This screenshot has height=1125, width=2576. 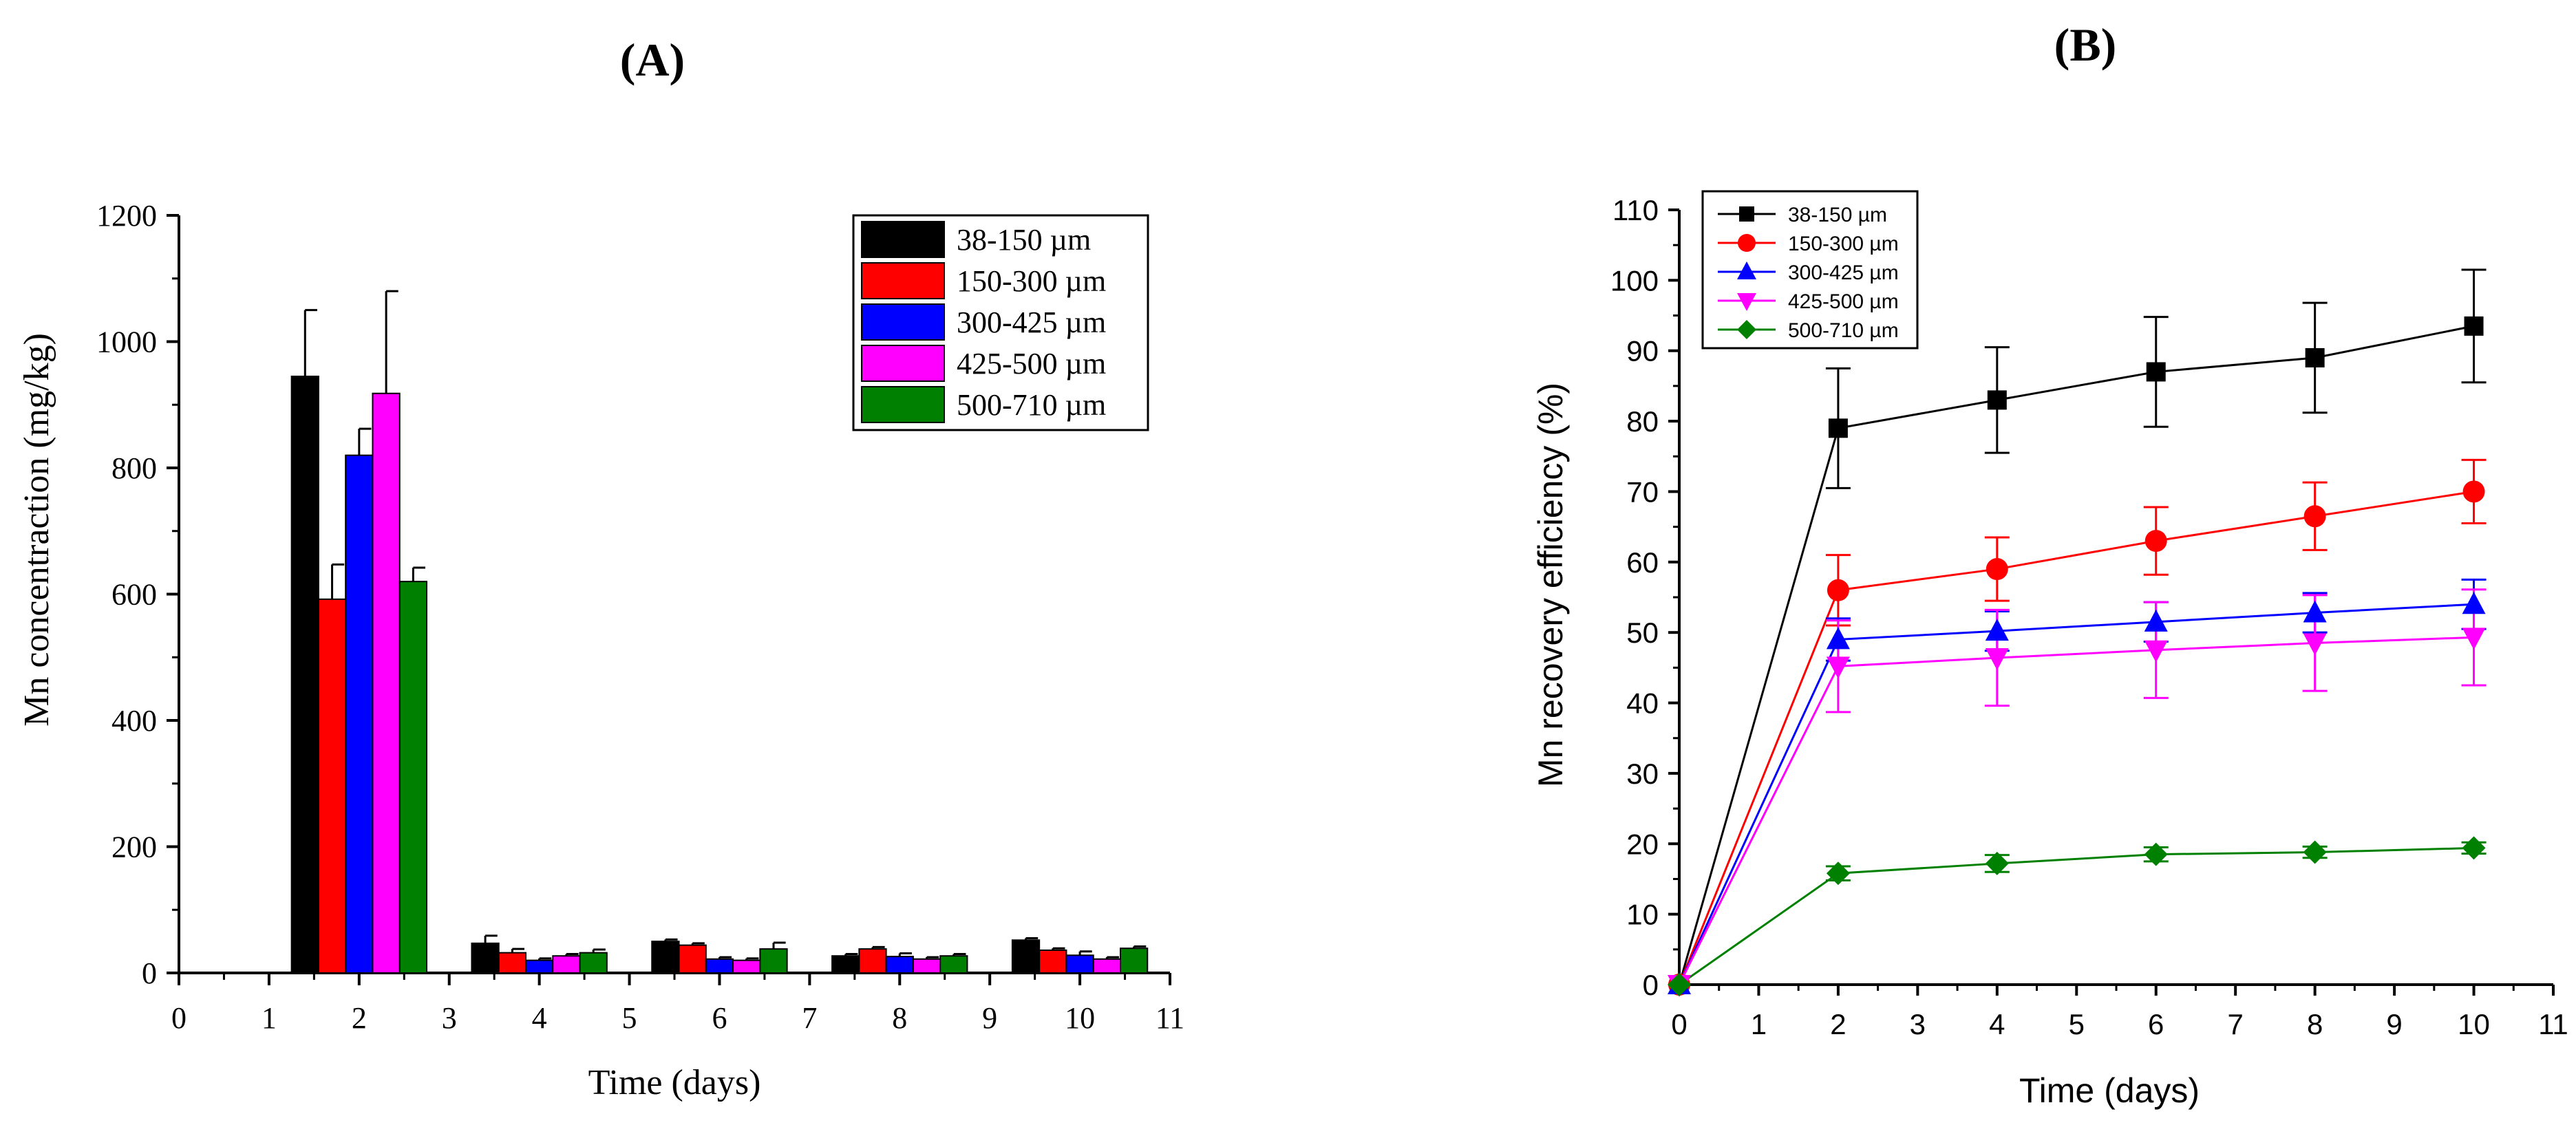 I want to click on panel-b-x-tick-label: 7, so click(x=2236, y=1024).